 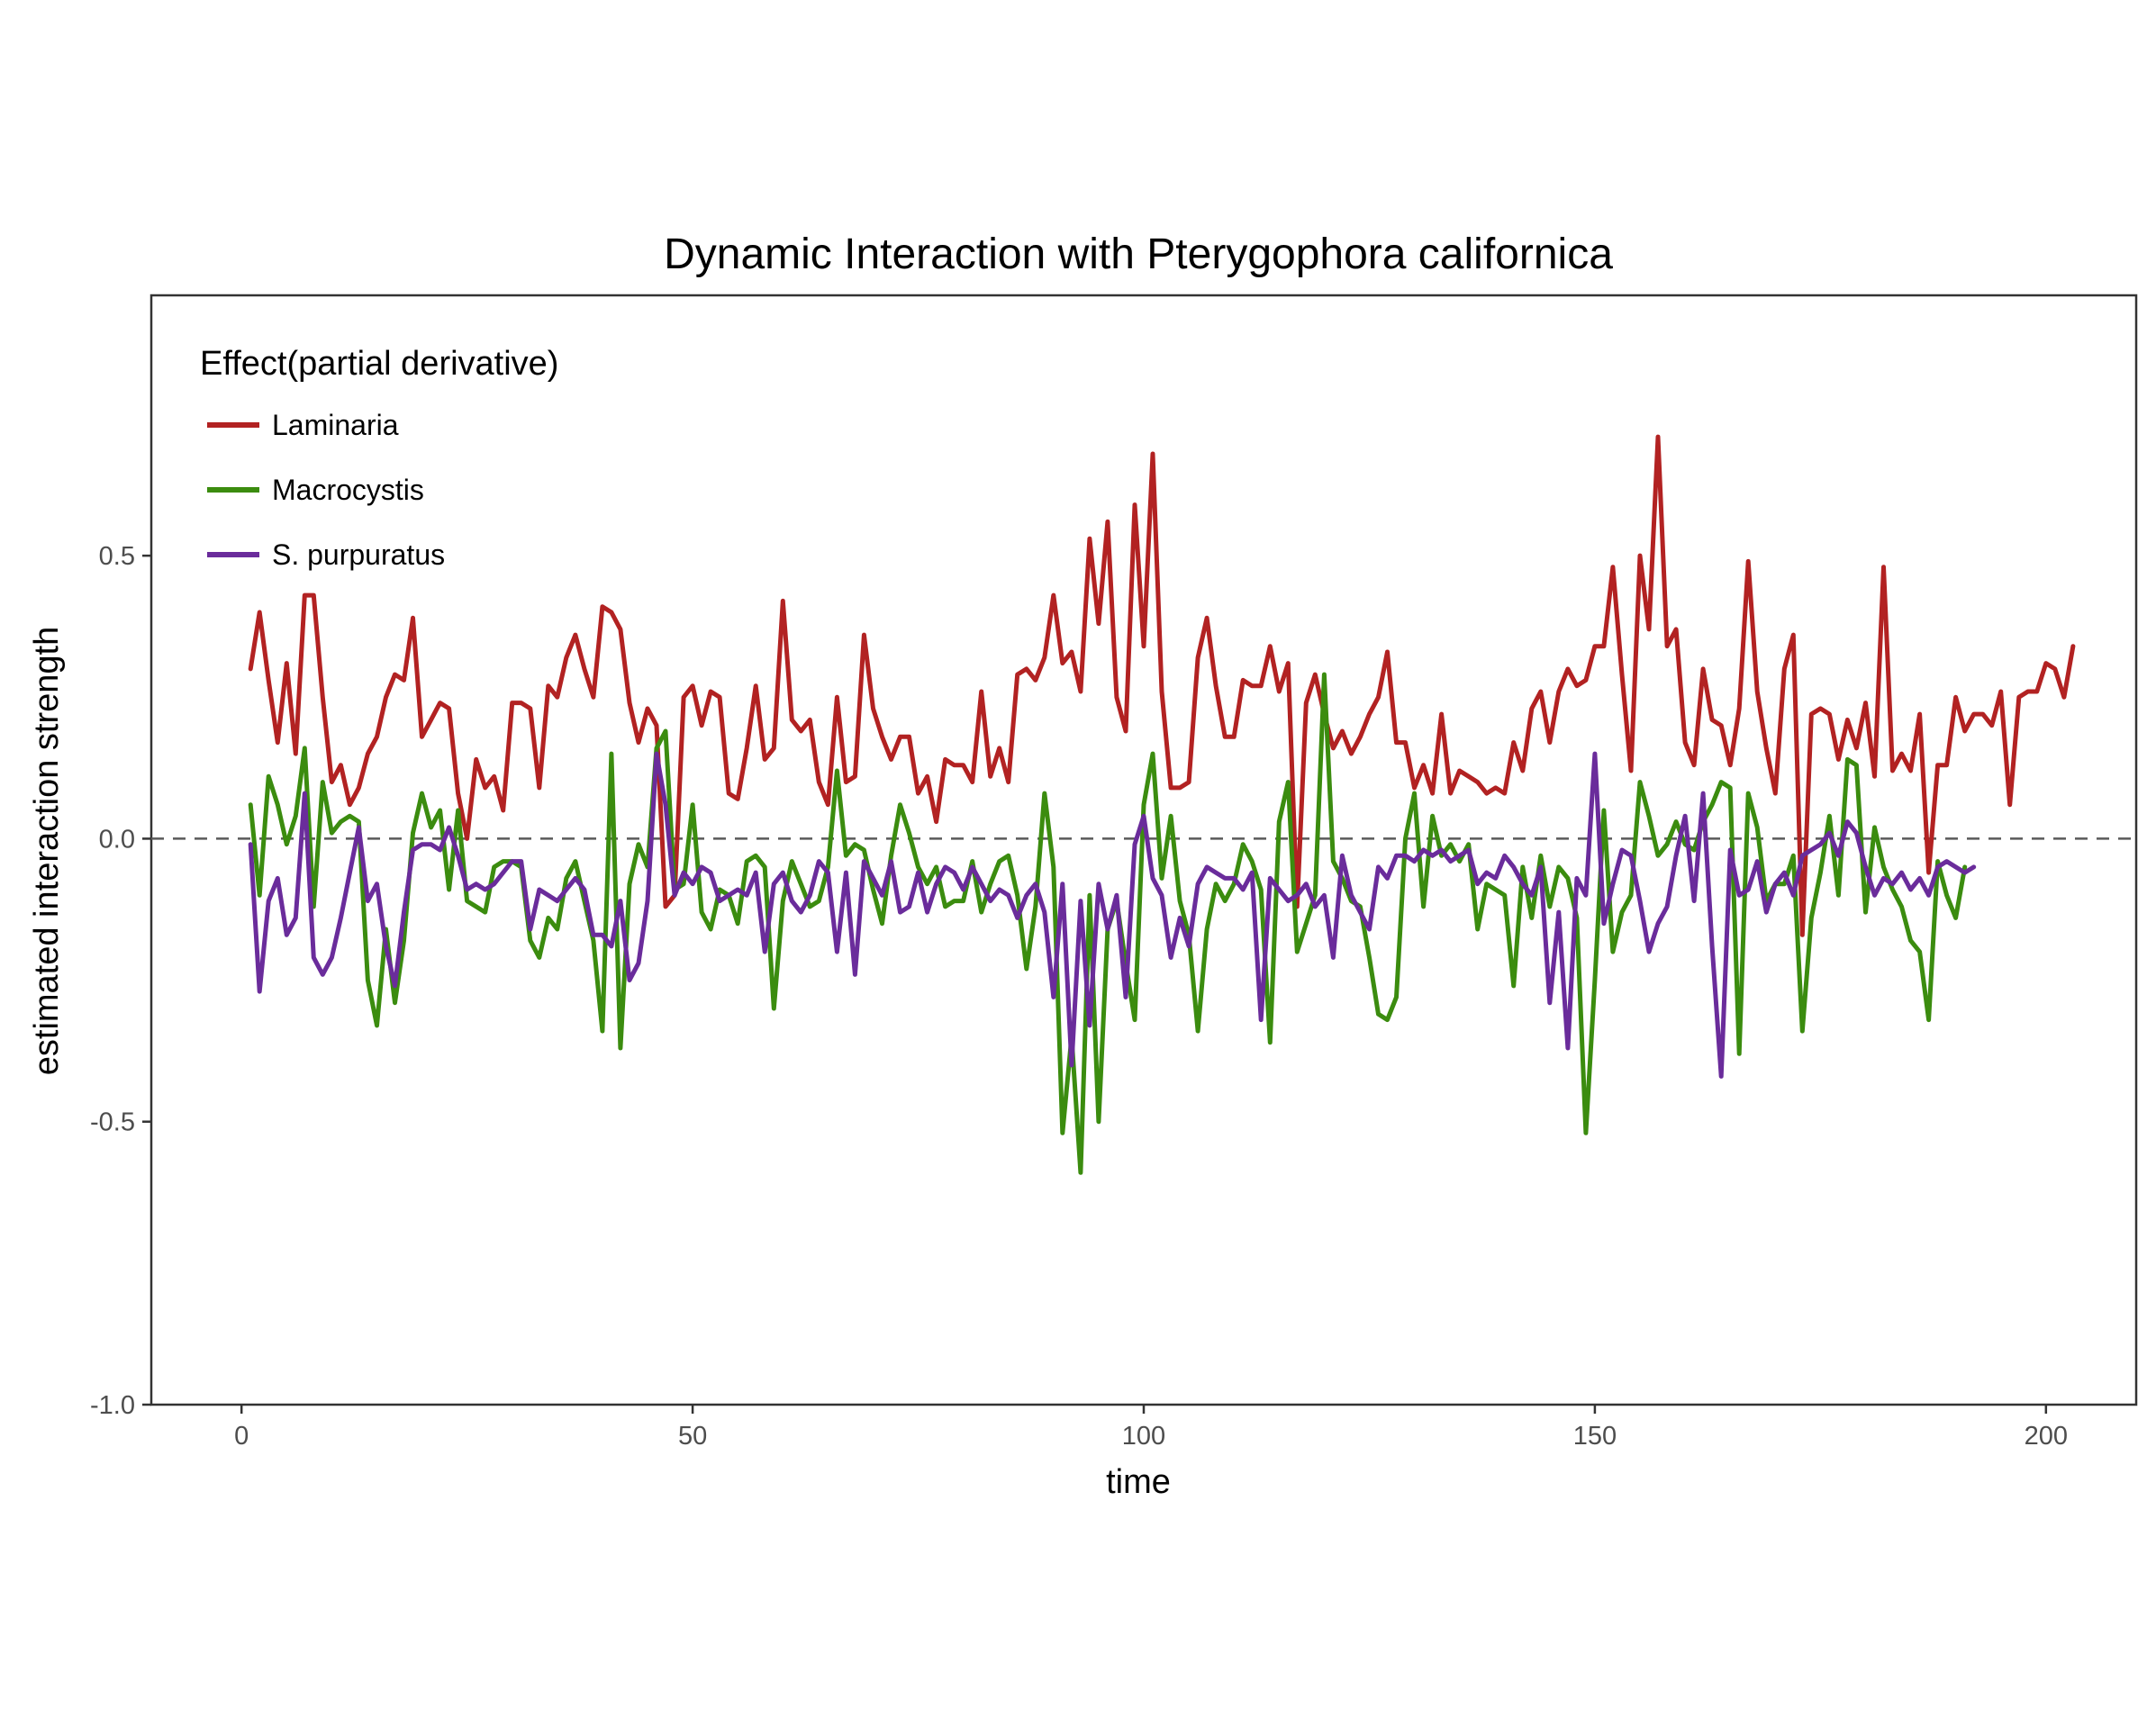 I want to click on x-tick-label: 0, so click(x=241, y=1436).